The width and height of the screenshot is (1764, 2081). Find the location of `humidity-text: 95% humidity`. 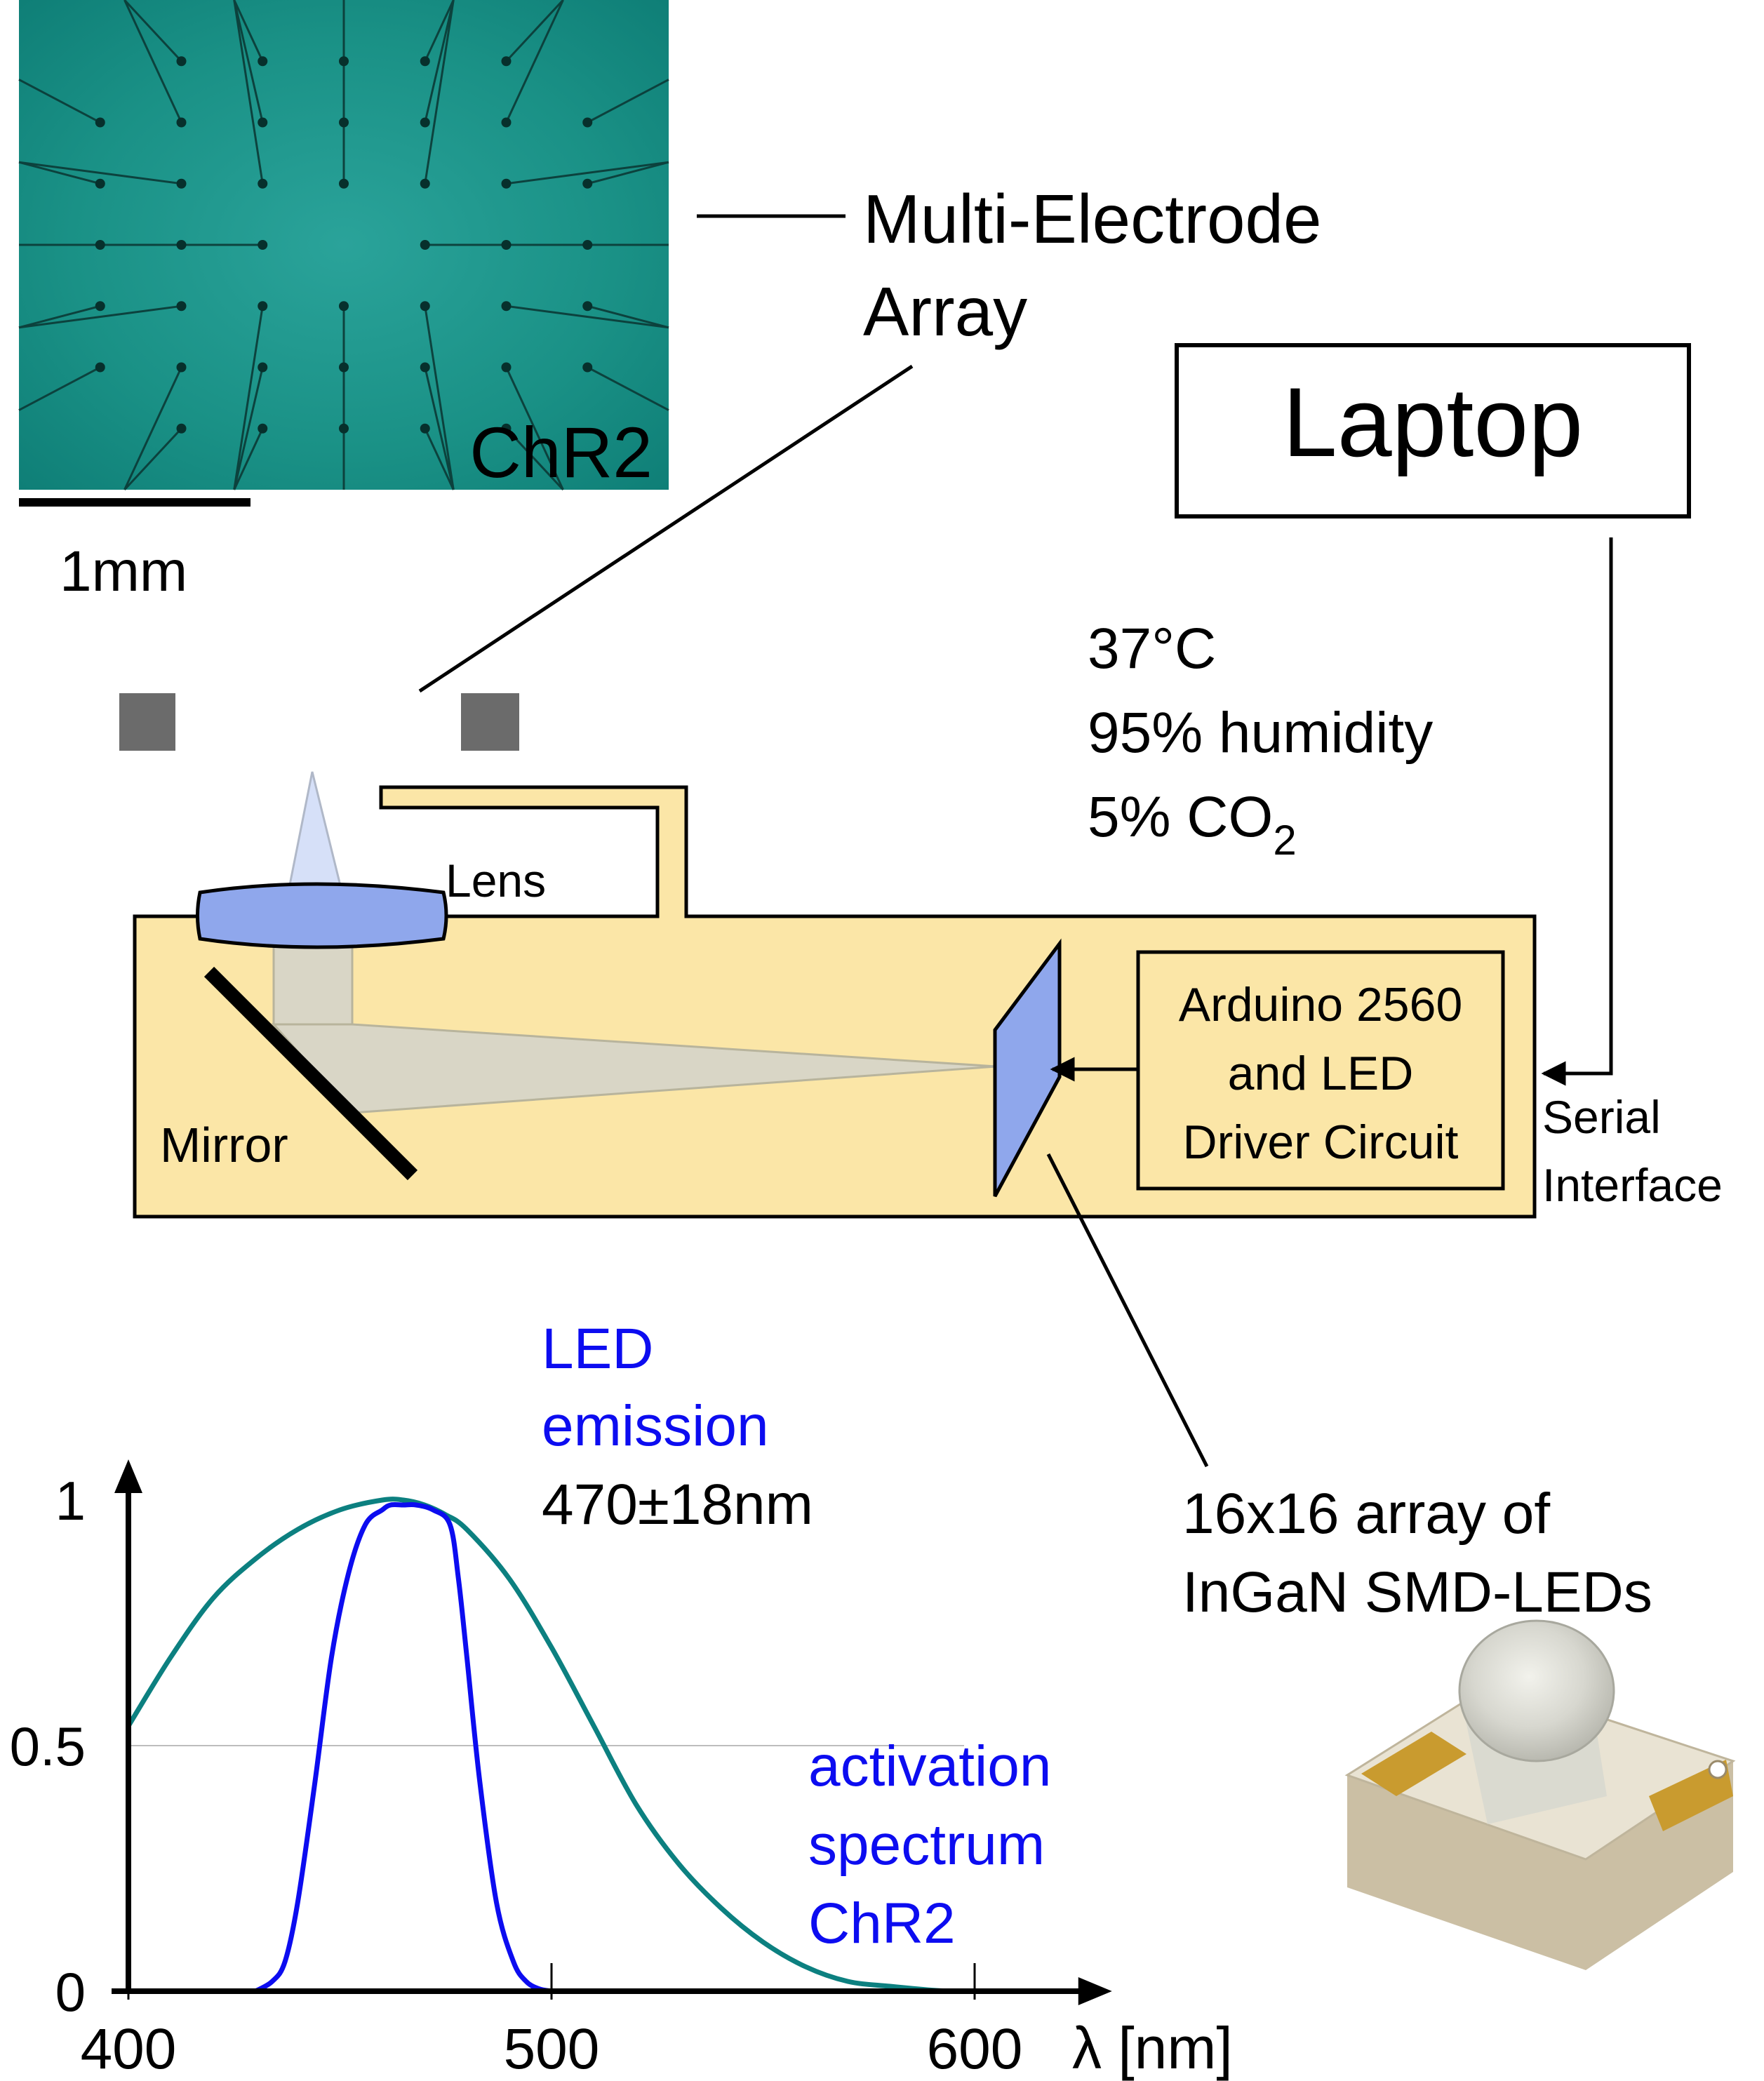

humidity-text: 95% humidity is located at coordinates (1260, 733).